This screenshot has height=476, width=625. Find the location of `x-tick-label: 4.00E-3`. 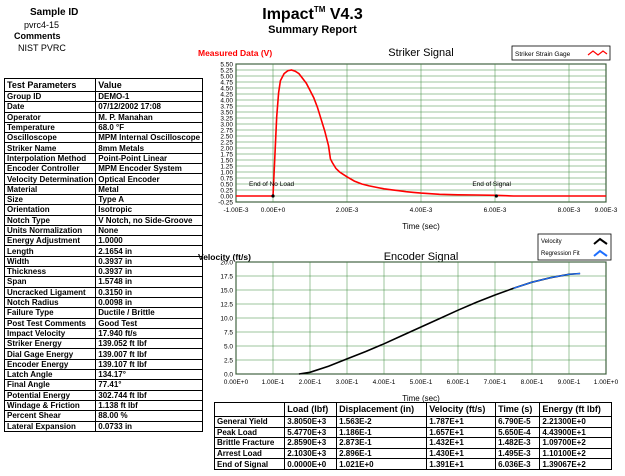

x-tick-label: 4.00E-3 is located at coordinates (421, 210).